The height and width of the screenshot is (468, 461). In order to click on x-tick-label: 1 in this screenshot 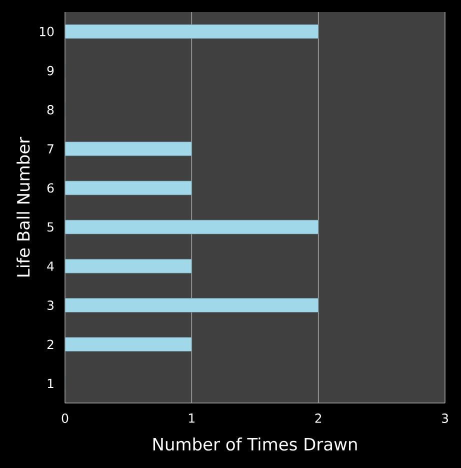, I will do `click(191, 418)`.